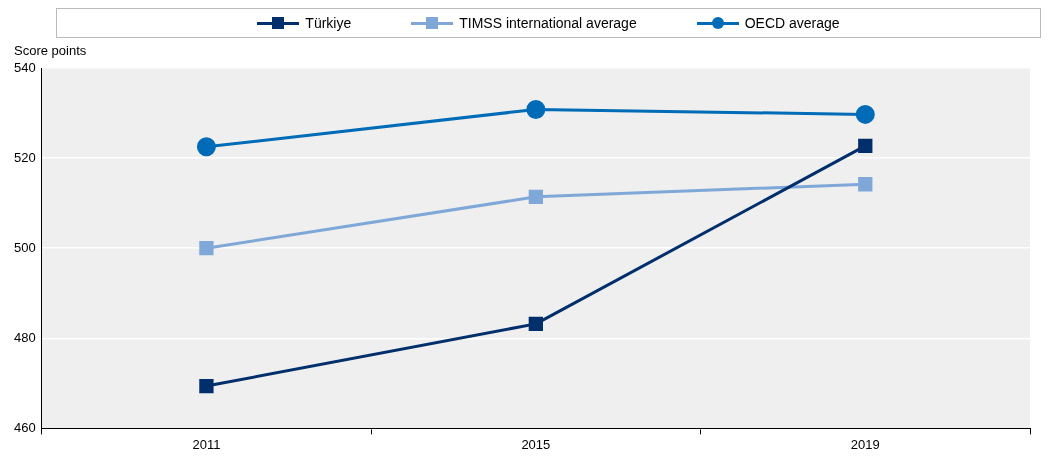 The height and width of the screenshot is (472, 1049). I want to click on legend-label: OECD average, so click(792, 23).